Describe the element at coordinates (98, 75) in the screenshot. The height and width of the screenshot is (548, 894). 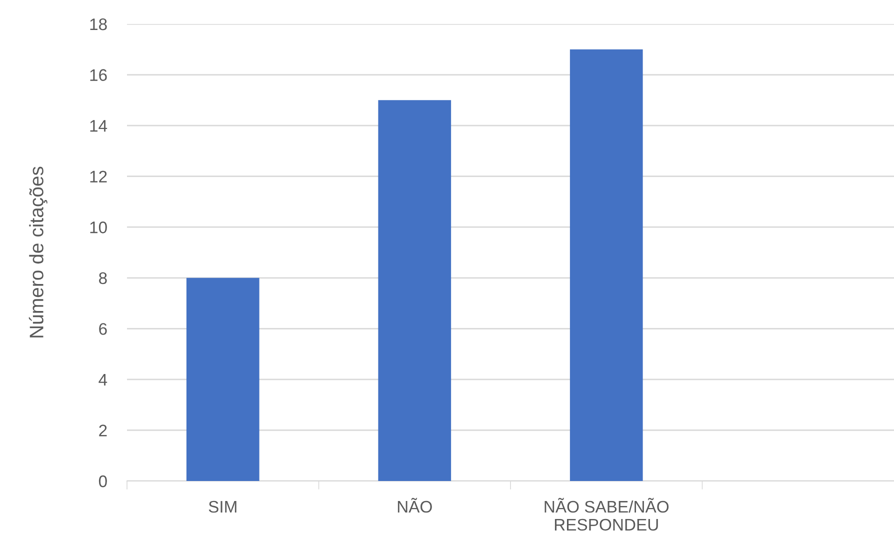
I see `y-tick-label: 16` at that location.